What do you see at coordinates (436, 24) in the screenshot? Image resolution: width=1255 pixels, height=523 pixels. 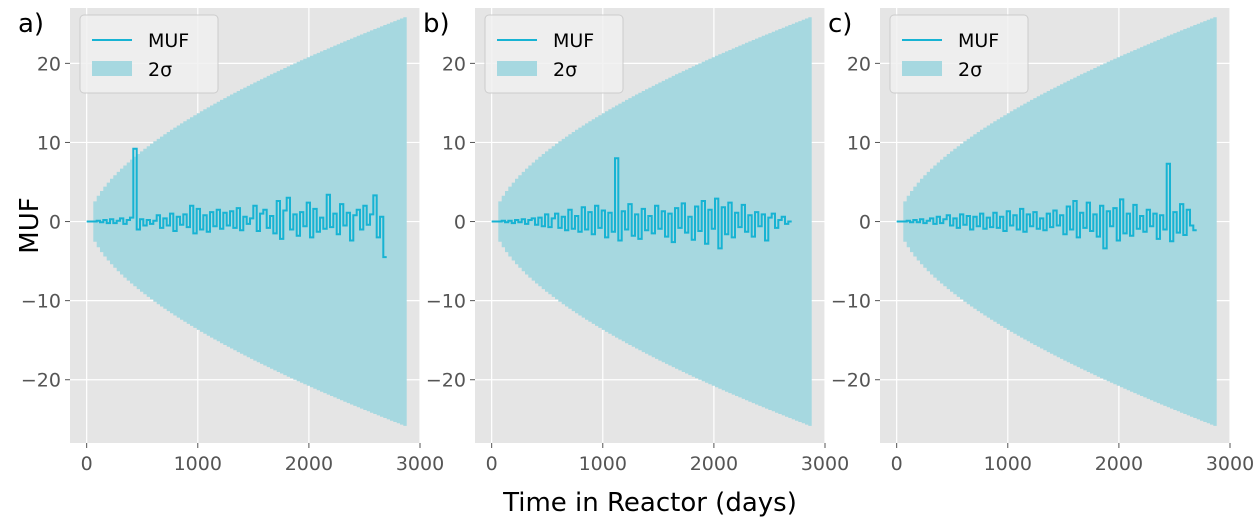 I see `panel-label: b)` at bounding box center [436, 24].